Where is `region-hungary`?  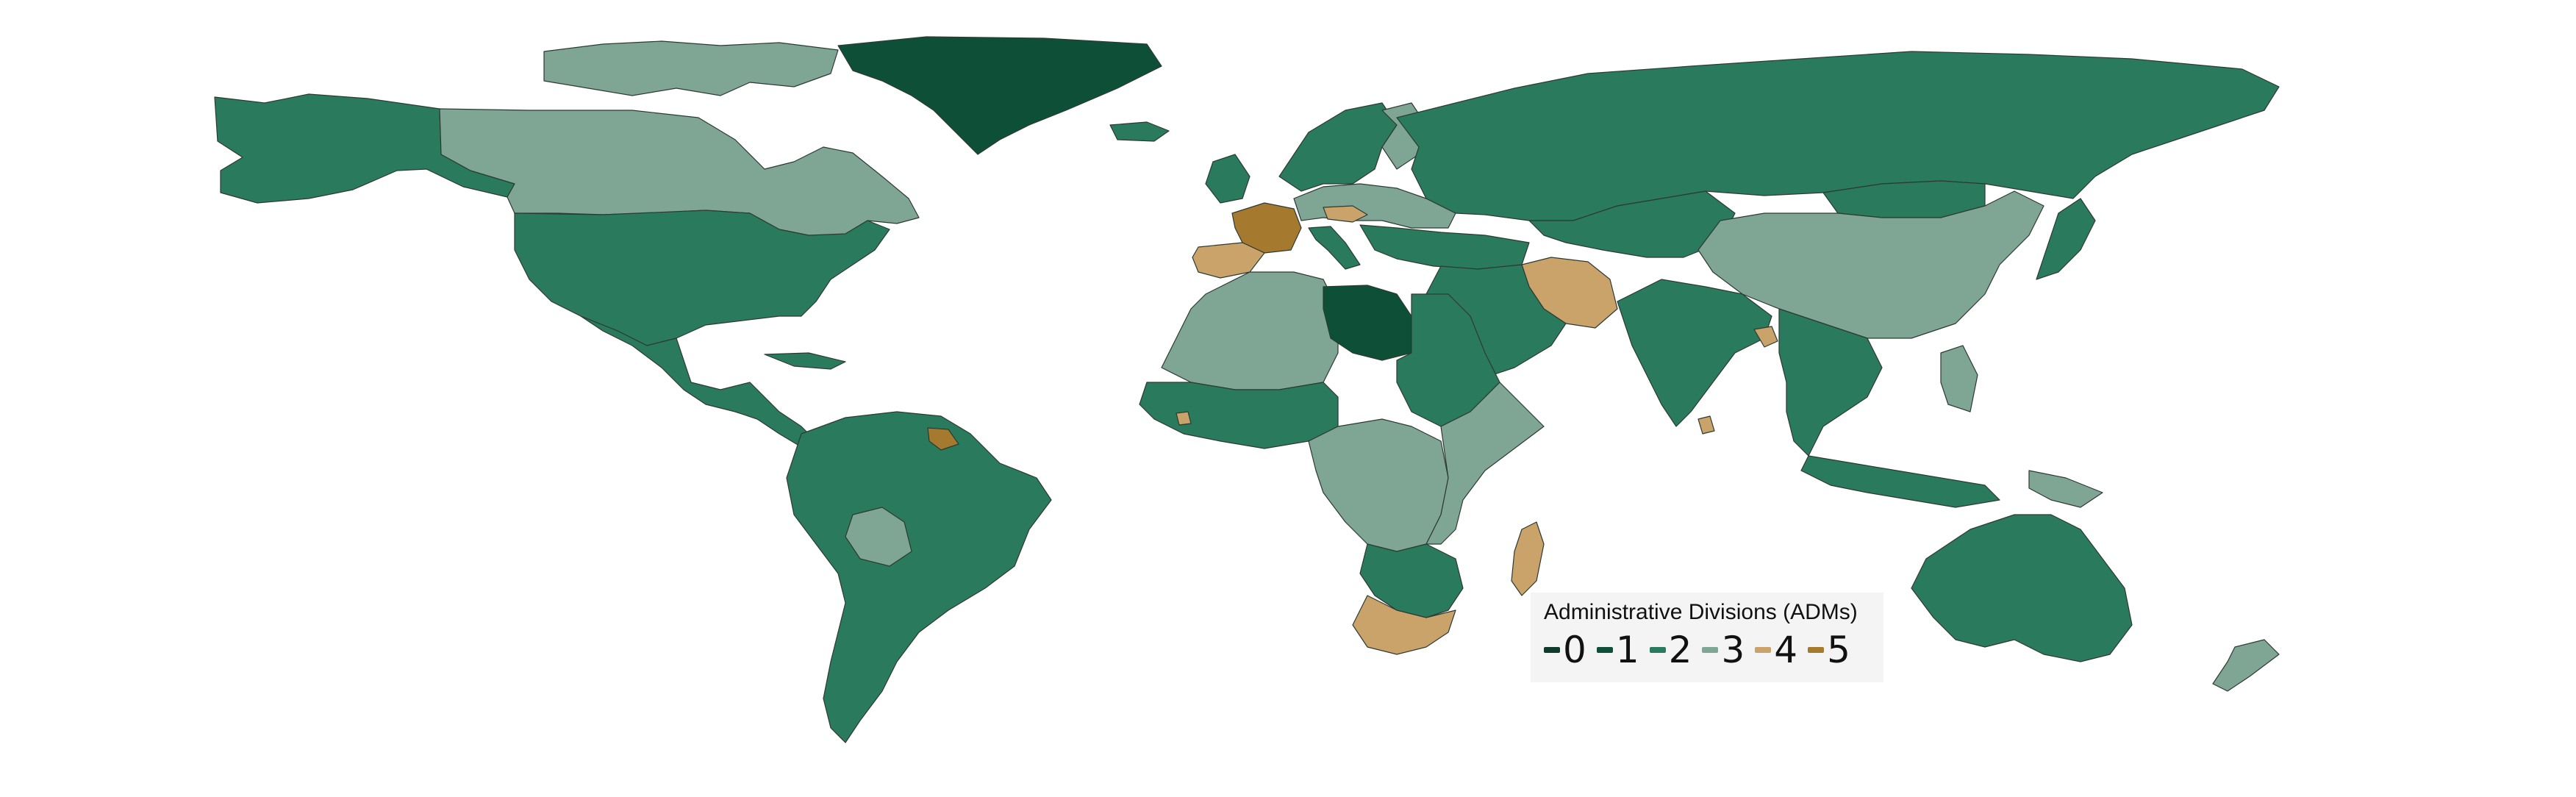
region-hungary is located at coordinates (1345, 214).